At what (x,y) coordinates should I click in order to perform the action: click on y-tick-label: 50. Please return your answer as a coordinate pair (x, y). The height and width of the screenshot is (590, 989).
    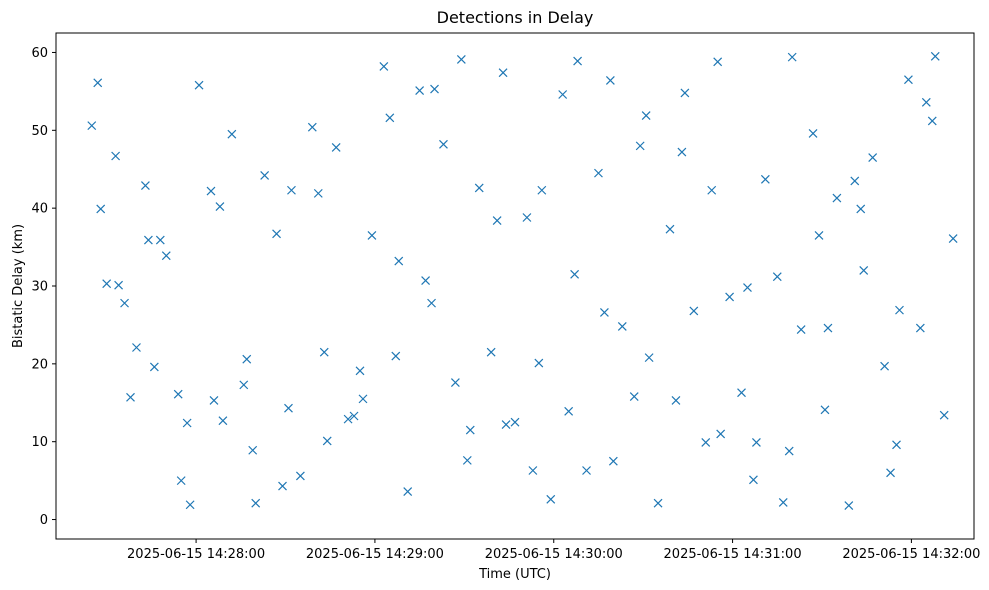
    Looking at the image, I should click on (39, 131).